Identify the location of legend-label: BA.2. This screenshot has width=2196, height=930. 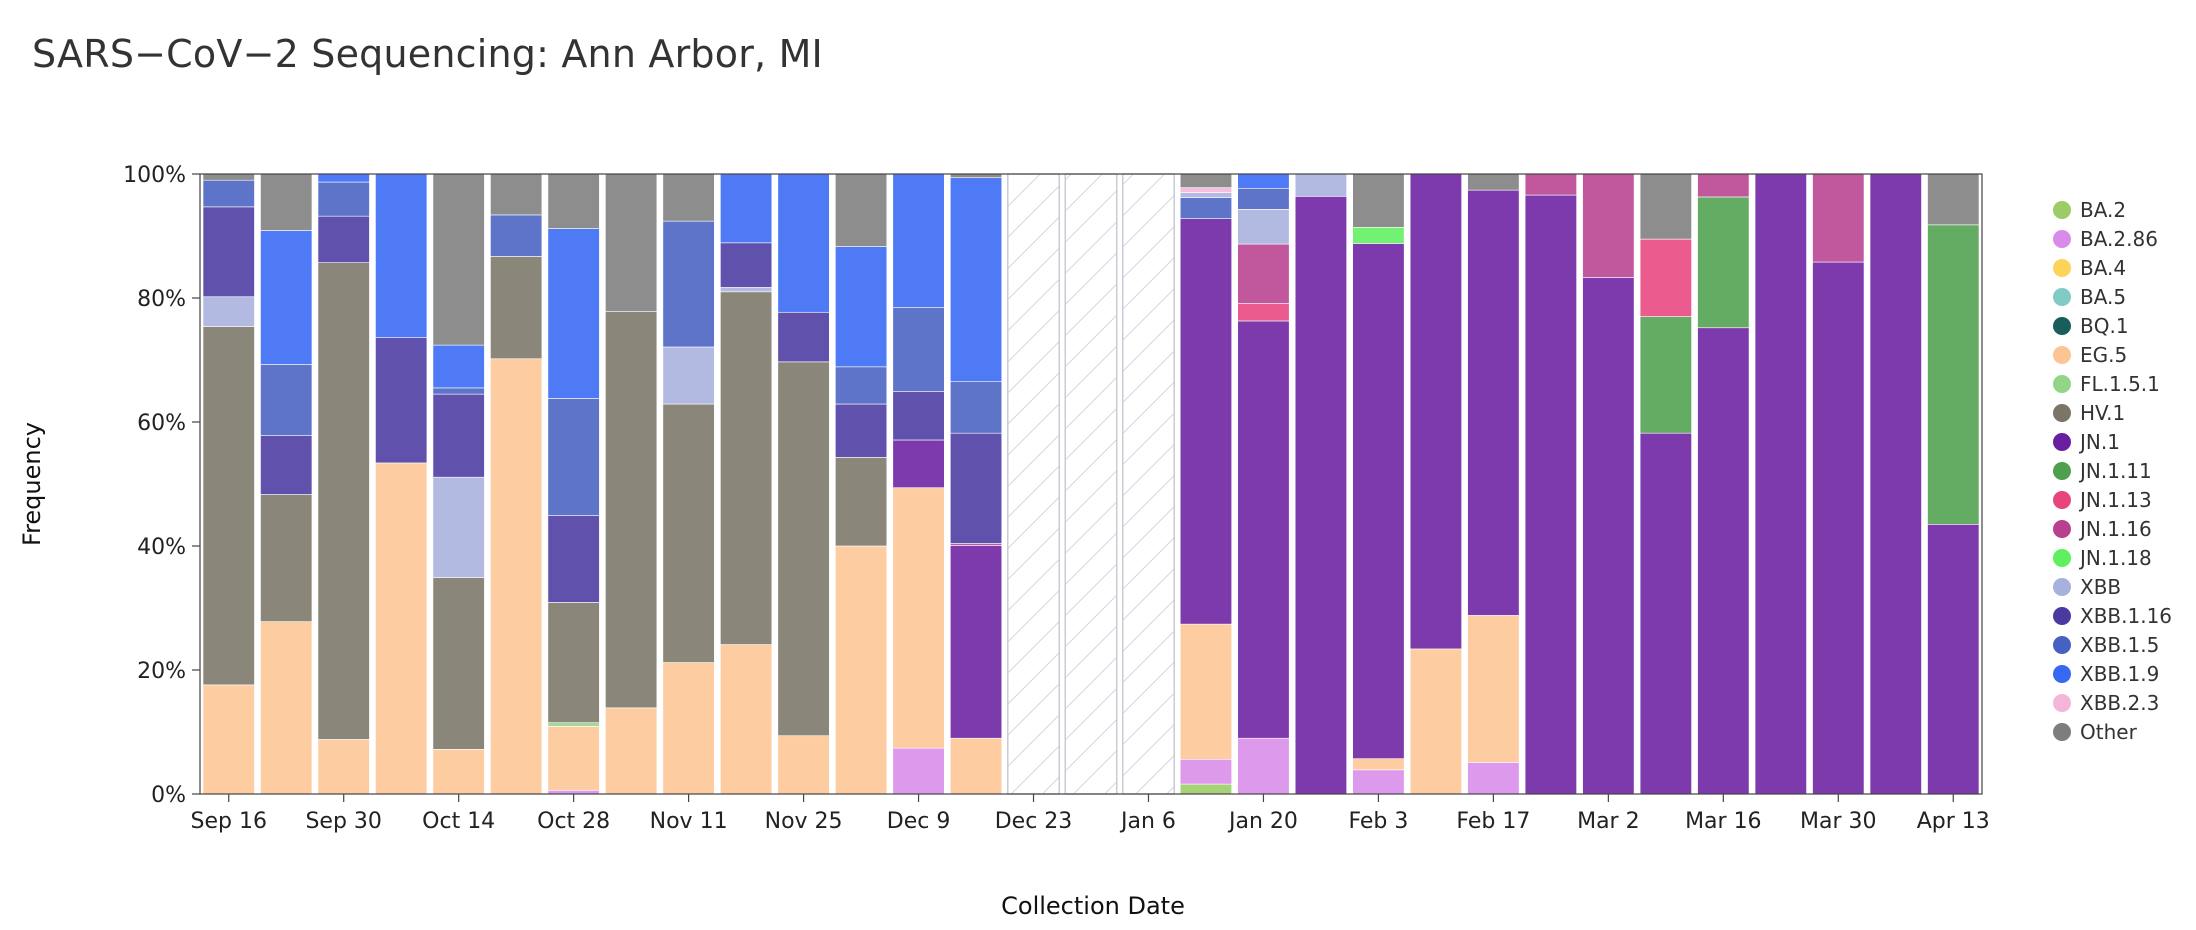
(2103, 210).